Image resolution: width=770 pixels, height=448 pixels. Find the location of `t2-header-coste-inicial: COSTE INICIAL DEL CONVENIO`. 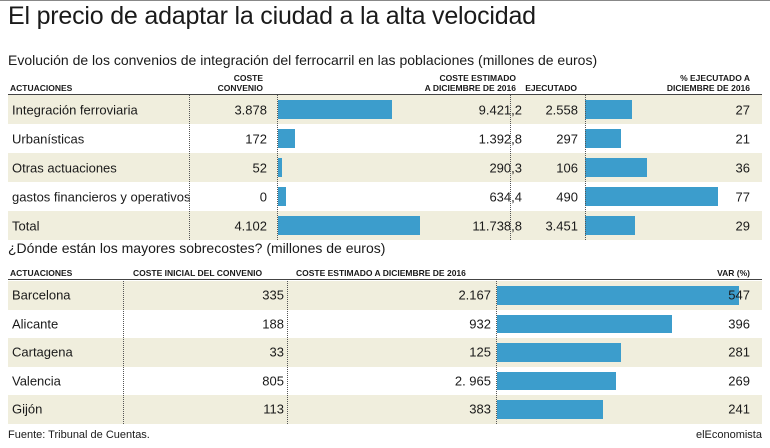

t2-header-coste-inicial: COSTE INICIAL DEL CONVENIO is located at coordinates (198, 273).